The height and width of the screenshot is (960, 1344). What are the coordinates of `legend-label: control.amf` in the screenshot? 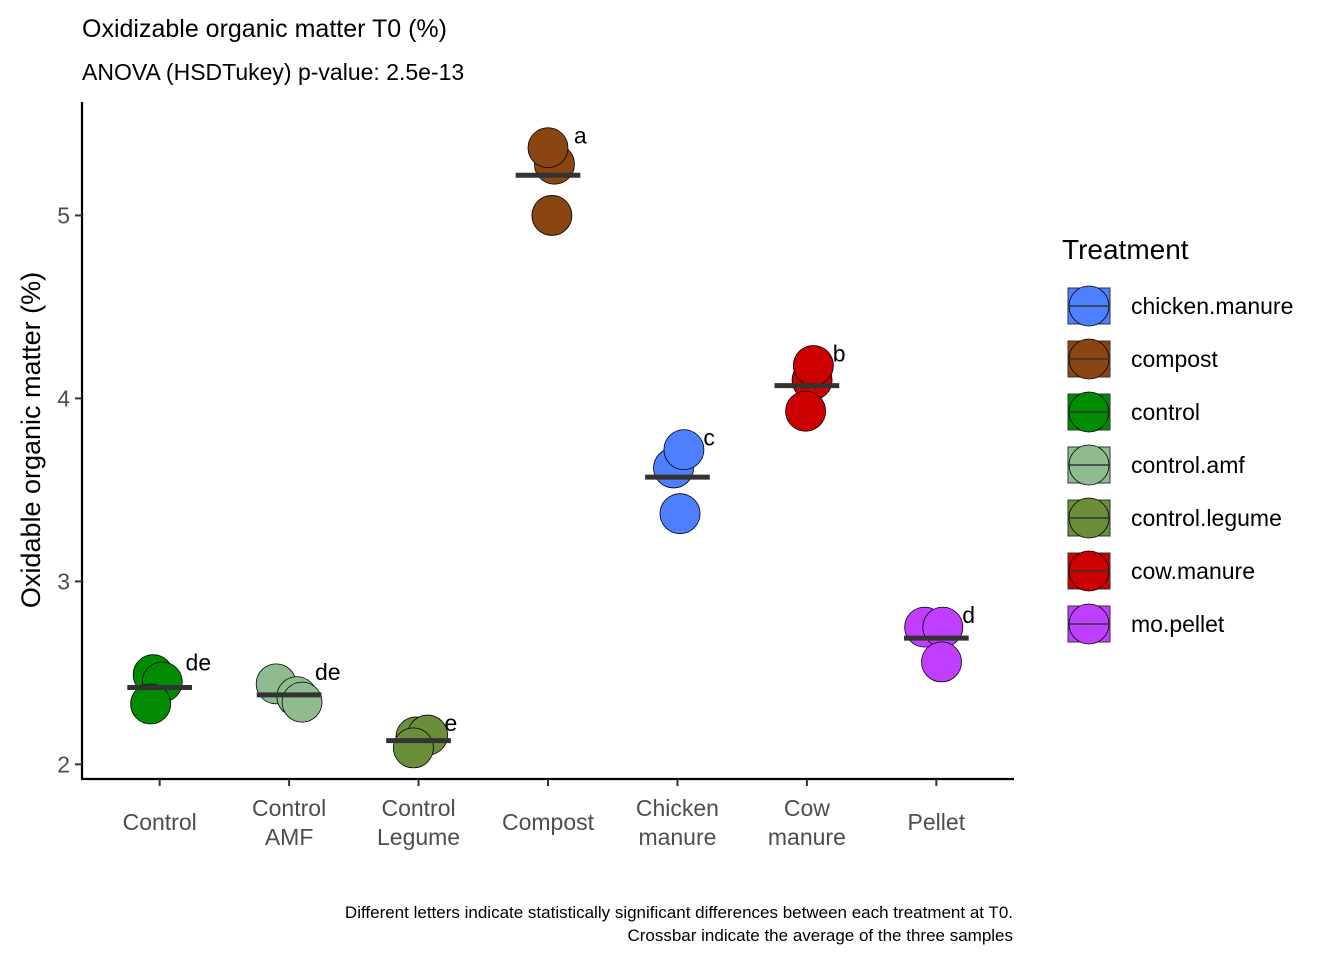 It's located at (1188, 465).